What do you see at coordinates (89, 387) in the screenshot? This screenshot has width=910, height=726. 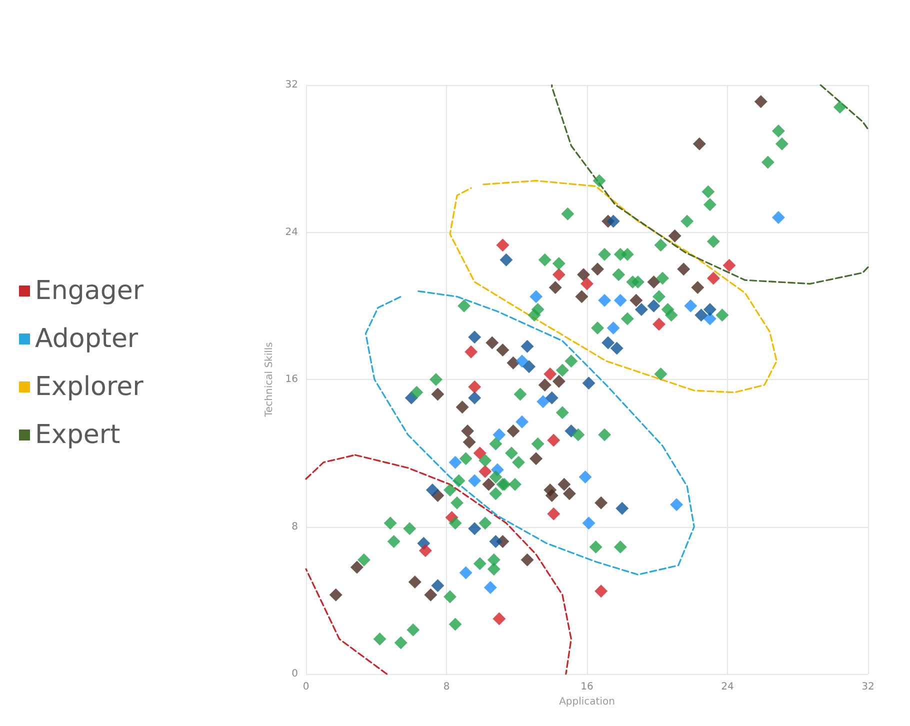 I see `legend-label: Explorer` at bounding box center [89, 387].